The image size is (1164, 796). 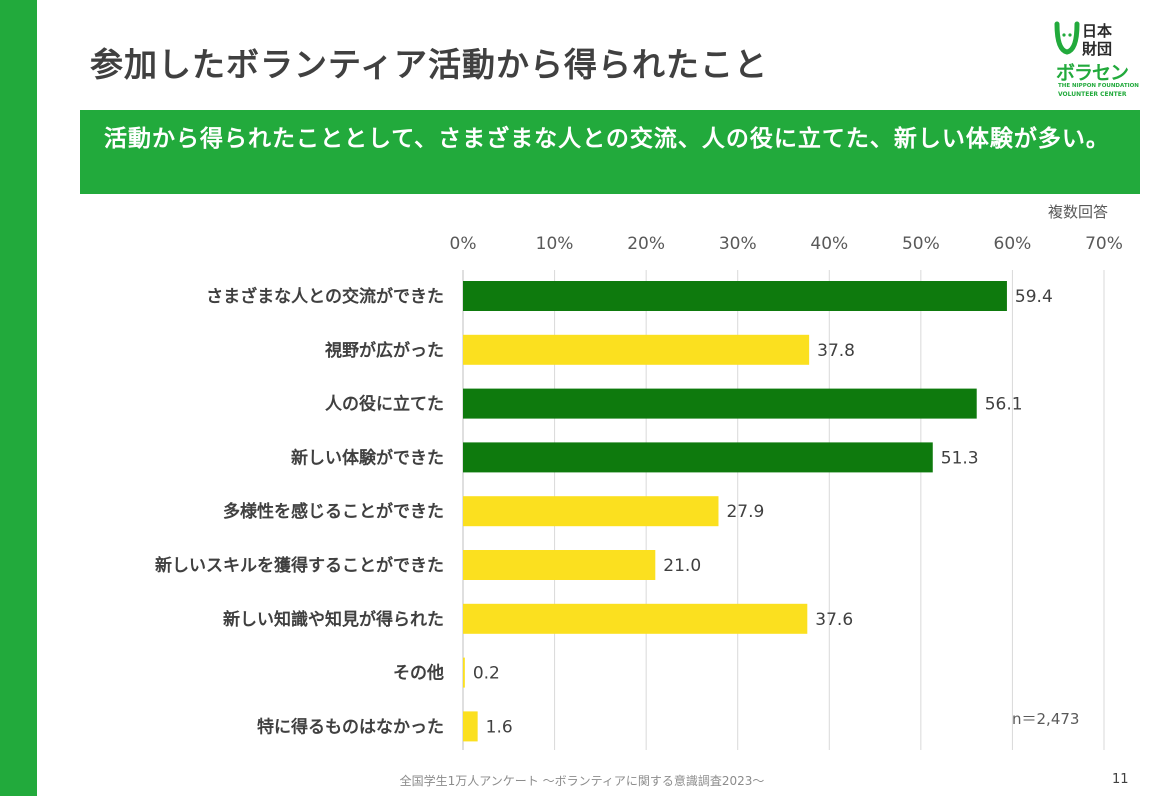 What do you see at coordinates (299, 565) in the screenshot?
I see `category-label: 新しいスキルを獲得することができた` at bounding box center [299, 565].